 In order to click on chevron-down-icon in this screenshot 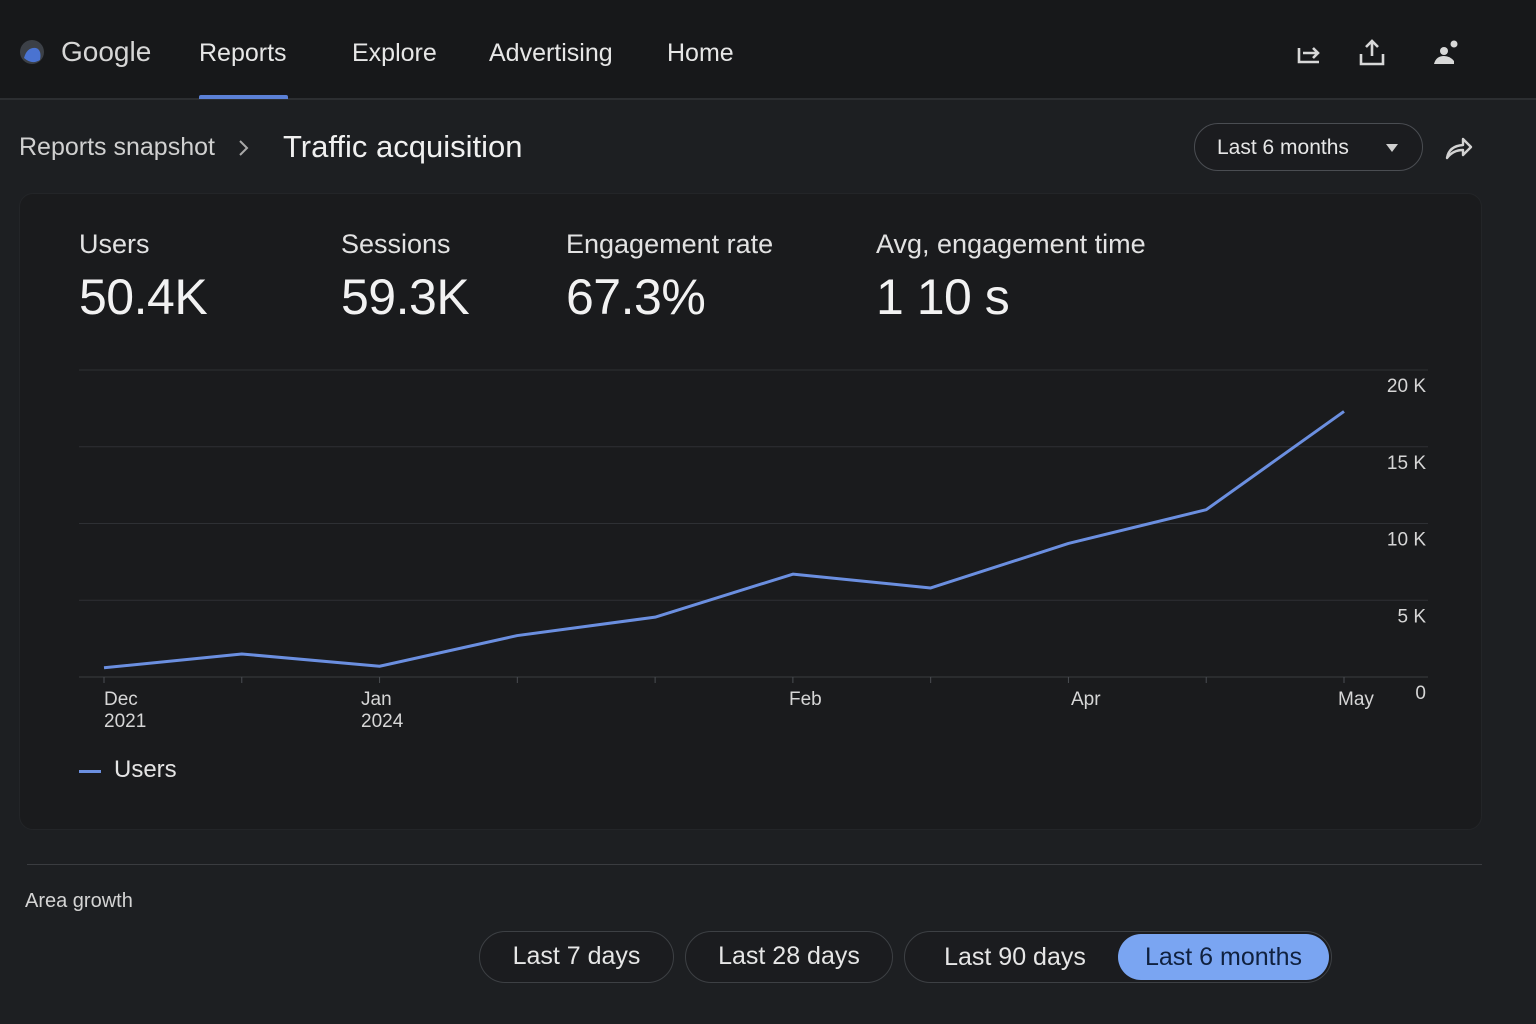, I will do `click(1392, 148)`.